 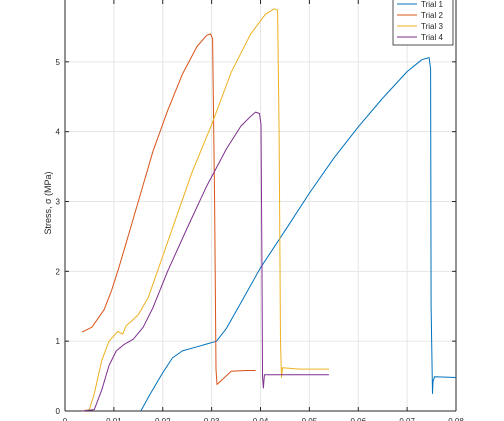 I want to click on legend-entry-label: Trial 3, so click(x=432, y=26).